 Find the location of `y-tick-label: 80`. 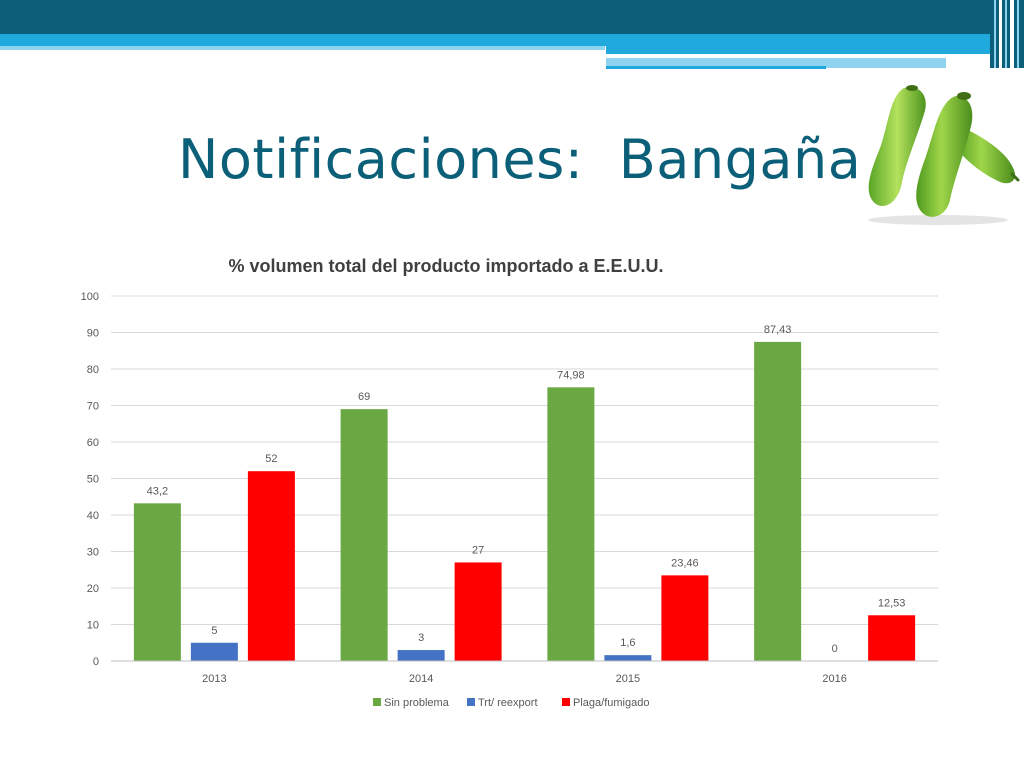

y-tick-label: 80 is located at coordinates (93, 370).